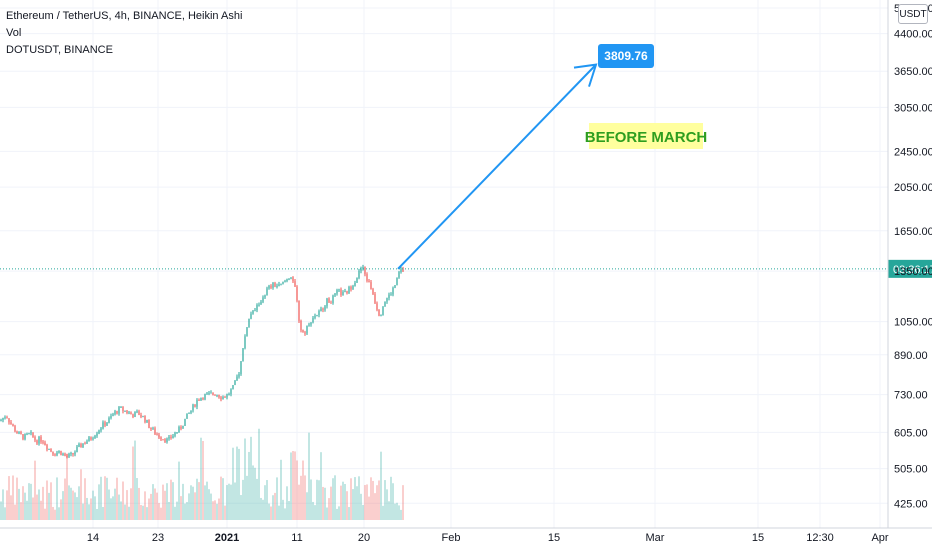 This screenshot has height=550, width=932. What do you see at coordinates (911, 396) in the screenshot?
I see `price-tick-label: 730.00` at bounding box center [911, 396].